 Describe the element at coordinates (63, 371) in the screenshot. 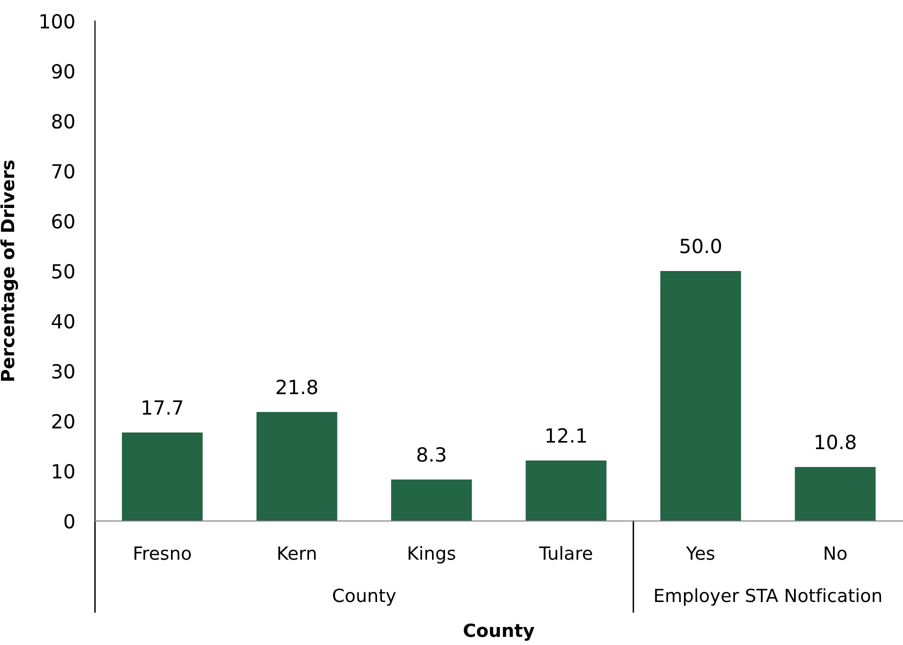

I see `y-tick-label: 30` at that location.